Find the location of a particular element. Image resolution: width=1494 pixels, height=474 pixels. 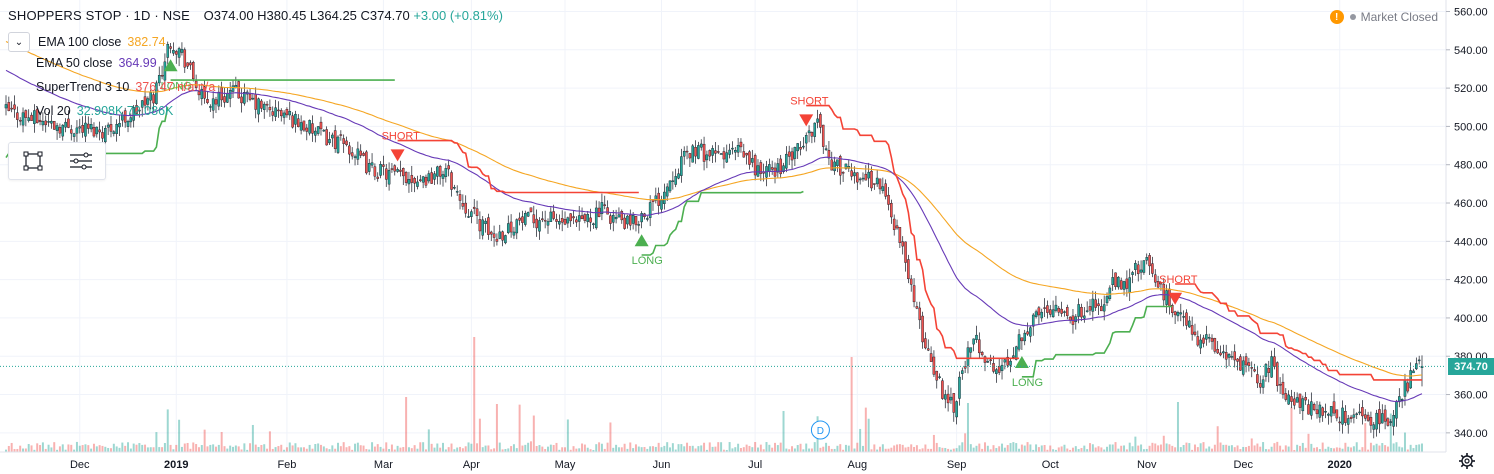

chevron-down-icon: ⌄ is located at coordinates (19, 42).